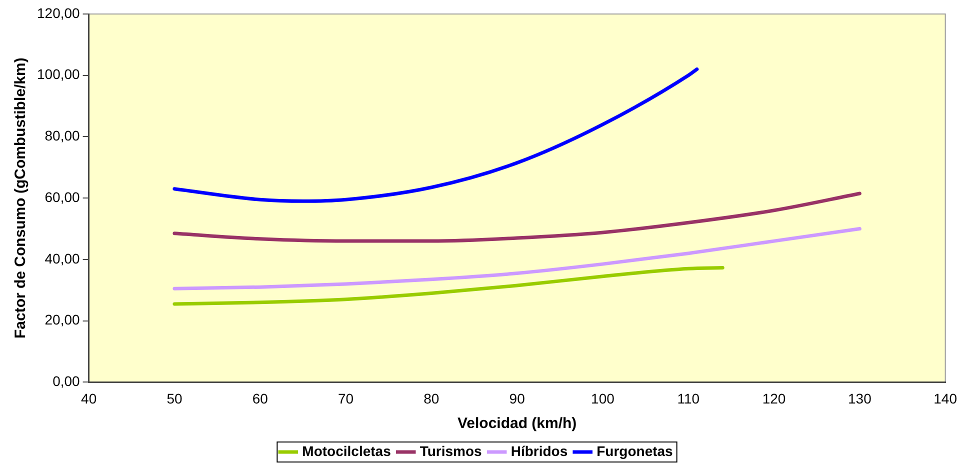  I want to click on y-axis-title: Factor de Consumo (gCombustible/km), so click(21, 198).